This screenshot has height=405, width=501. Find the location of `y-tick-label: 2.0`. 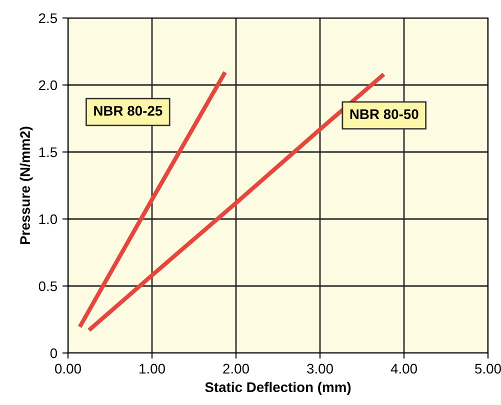

y-tick-label: 2.0 is located at coordinates (48, 85).